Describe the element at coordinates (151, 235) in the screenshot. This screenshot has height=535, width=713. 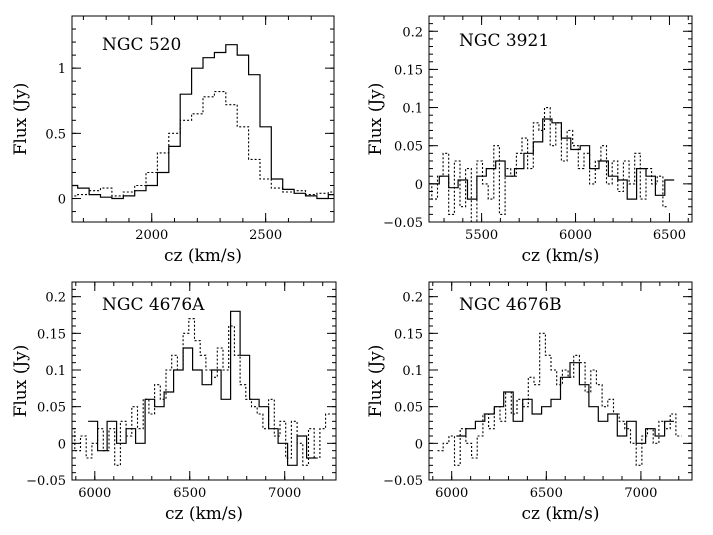
I see `x-tick-label: 2000` at that location.